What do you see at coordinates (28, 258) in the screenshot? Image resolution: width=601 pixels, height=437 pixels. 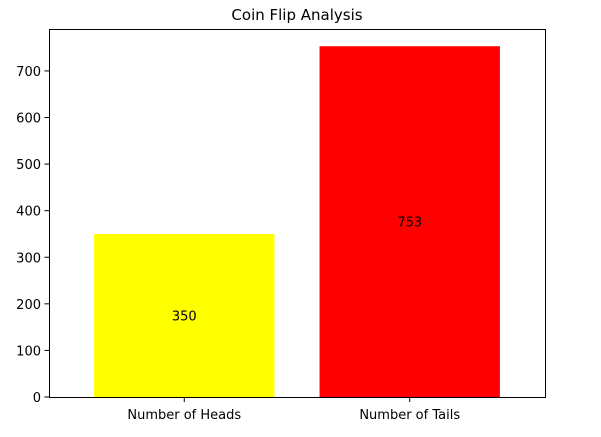 I see `y-tick-label: 300` at bounding box center [28, 258].